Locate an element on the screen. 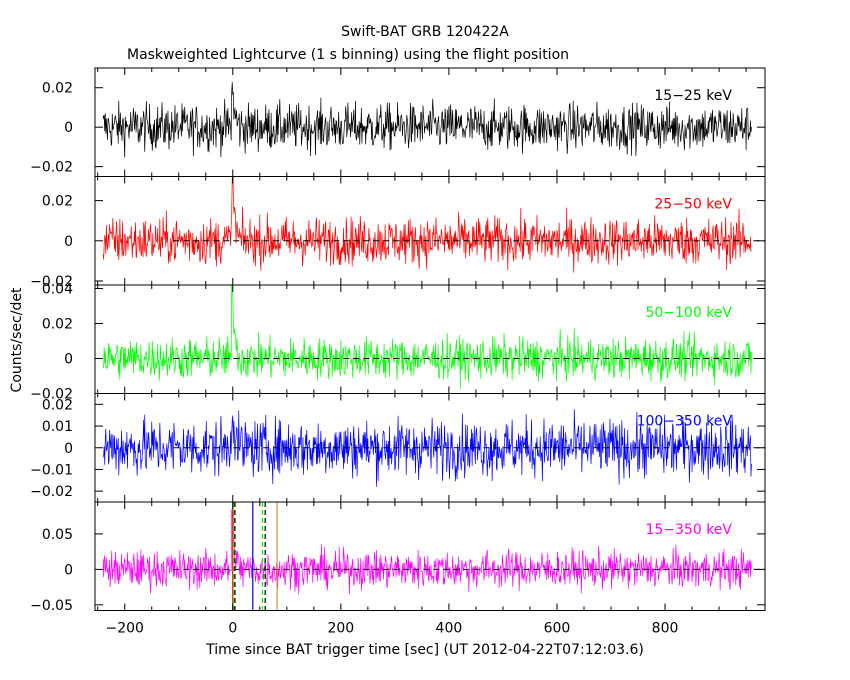 The image size is (850, 680). panel-15-350-kev: −0.05 0 0.05 15−350 keV is located at coordinates (398, 557).